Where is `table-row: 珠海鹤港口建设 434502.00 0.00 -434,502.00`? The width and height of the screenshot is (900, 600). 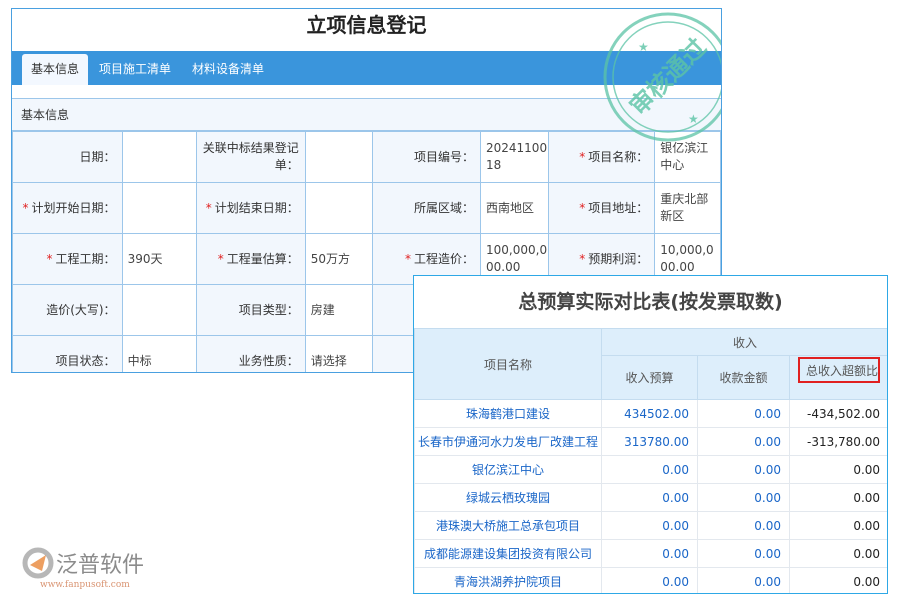
table-row: 珠海鹤港口建设 434502.00 0.00 -434,502.00 is located at coordinates (650, 413).